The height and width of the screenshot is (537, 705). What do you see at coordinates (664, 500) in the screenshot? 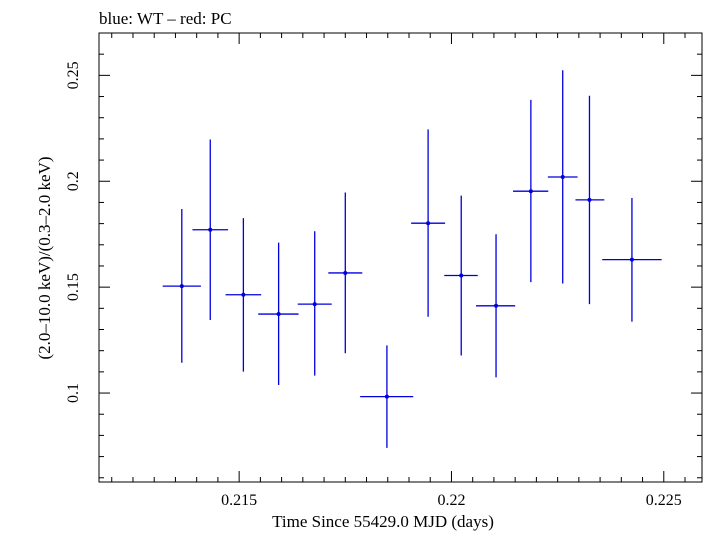
I see `x-tick-label: 0.225` at bounding box center [664, 500].